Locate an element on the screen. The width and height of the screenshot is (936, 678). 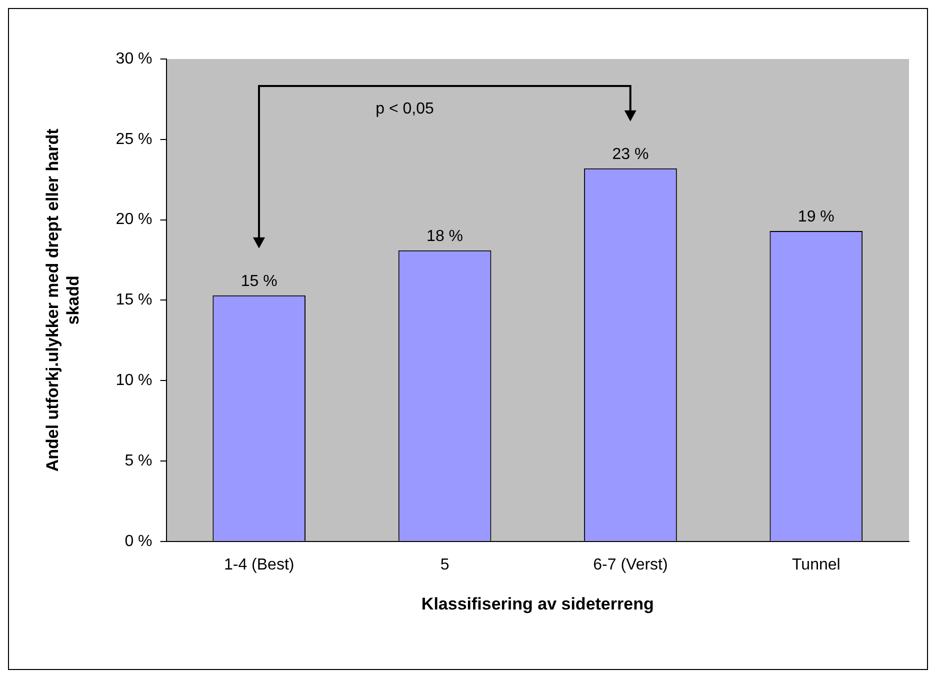
x-tick-label: 1-4 (Best) is located at coordinates (259, 565).